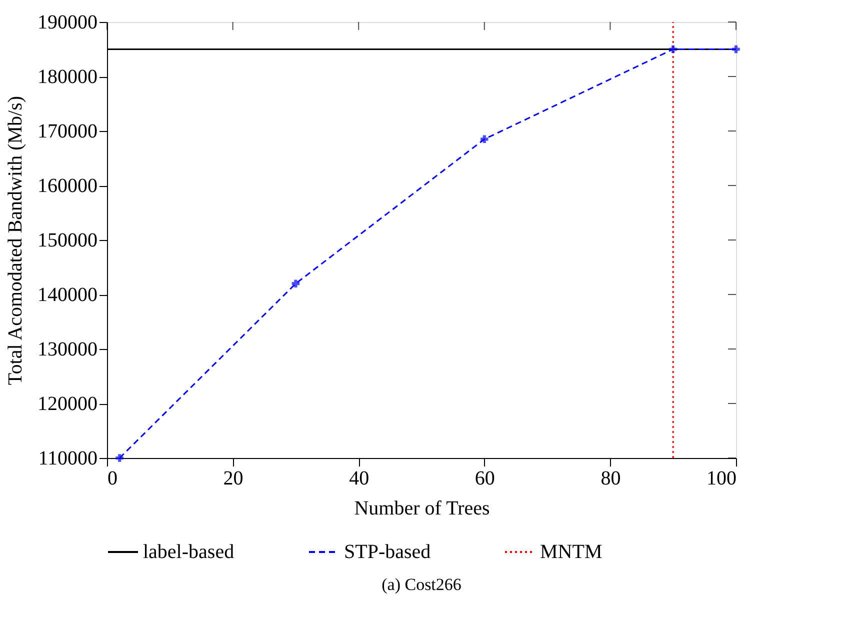 The image size is (849, 620). I want to click on legend-label: label-based, so click(188, 552).